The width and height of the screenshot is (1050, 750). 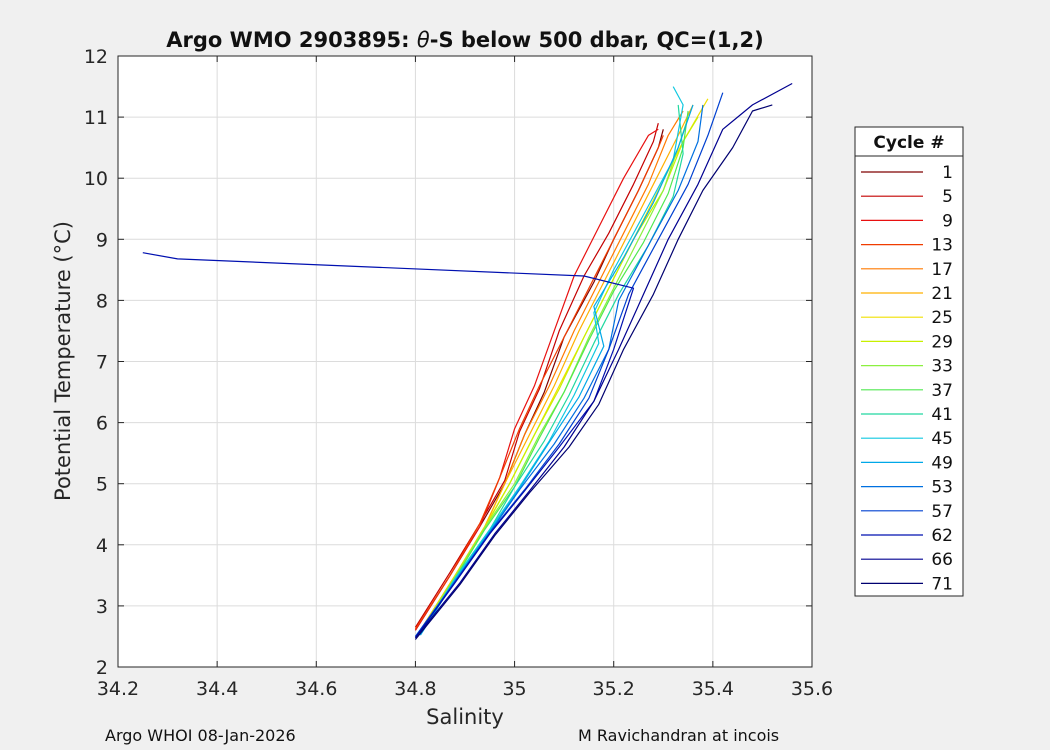 What do you see at coordinates (942, 463) in the screenshot?
I see `legend-label: 49` at bounding box center [942, 463].